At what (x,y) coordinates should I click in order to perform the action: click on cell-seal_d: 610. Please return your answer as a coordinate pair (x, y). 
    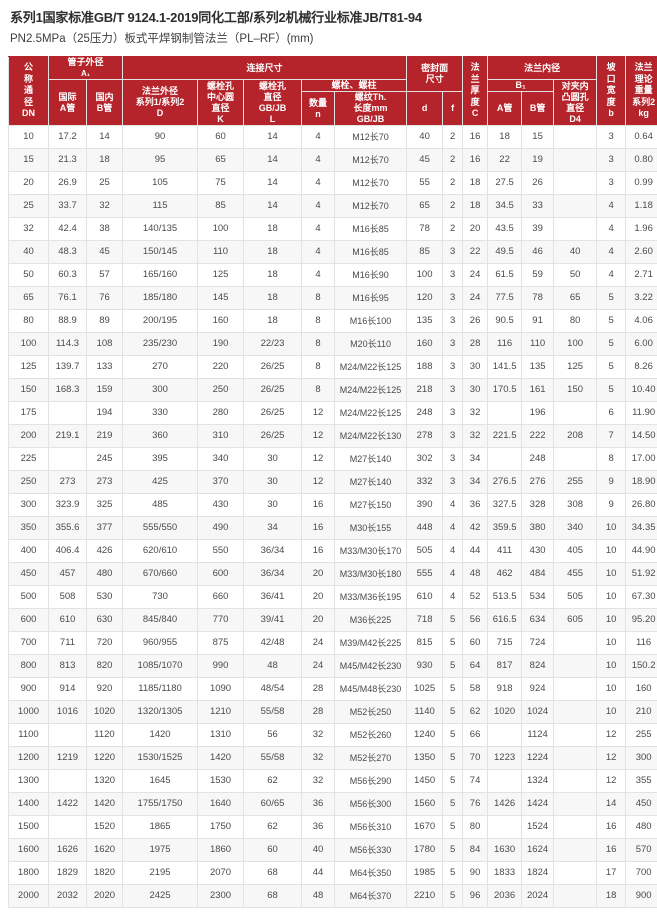
    Looking at the image, I should click on (425, 597).